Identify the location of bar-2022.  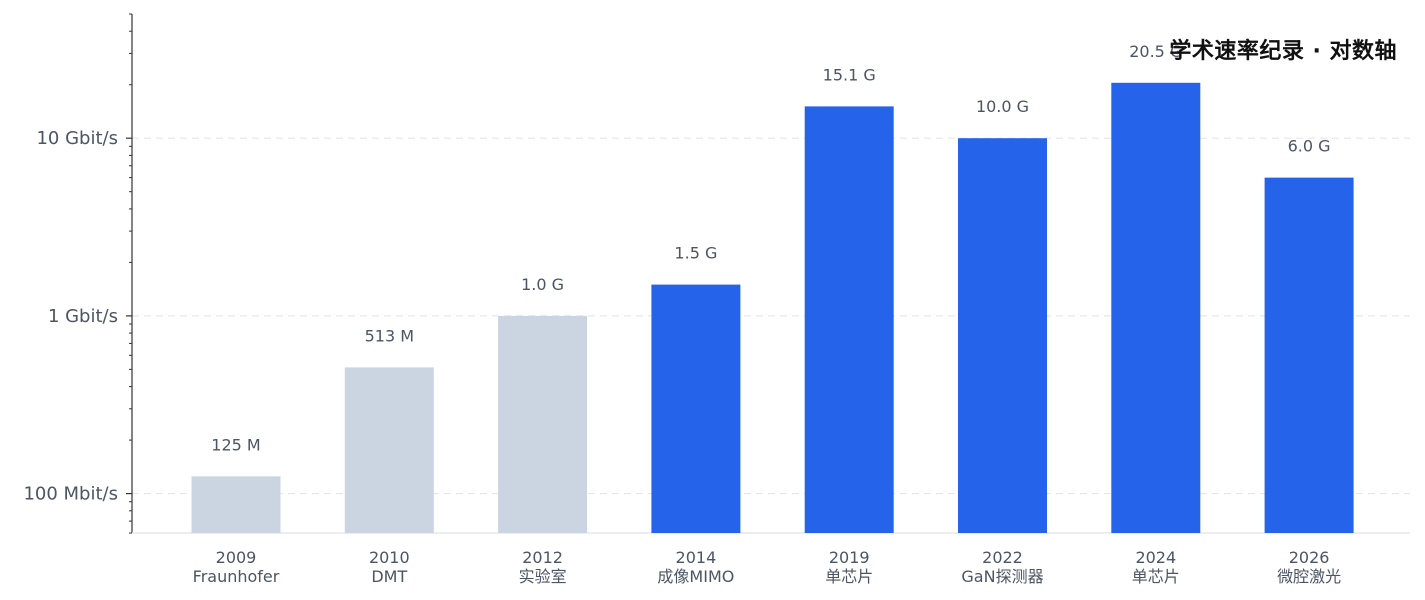
(1002, 336).